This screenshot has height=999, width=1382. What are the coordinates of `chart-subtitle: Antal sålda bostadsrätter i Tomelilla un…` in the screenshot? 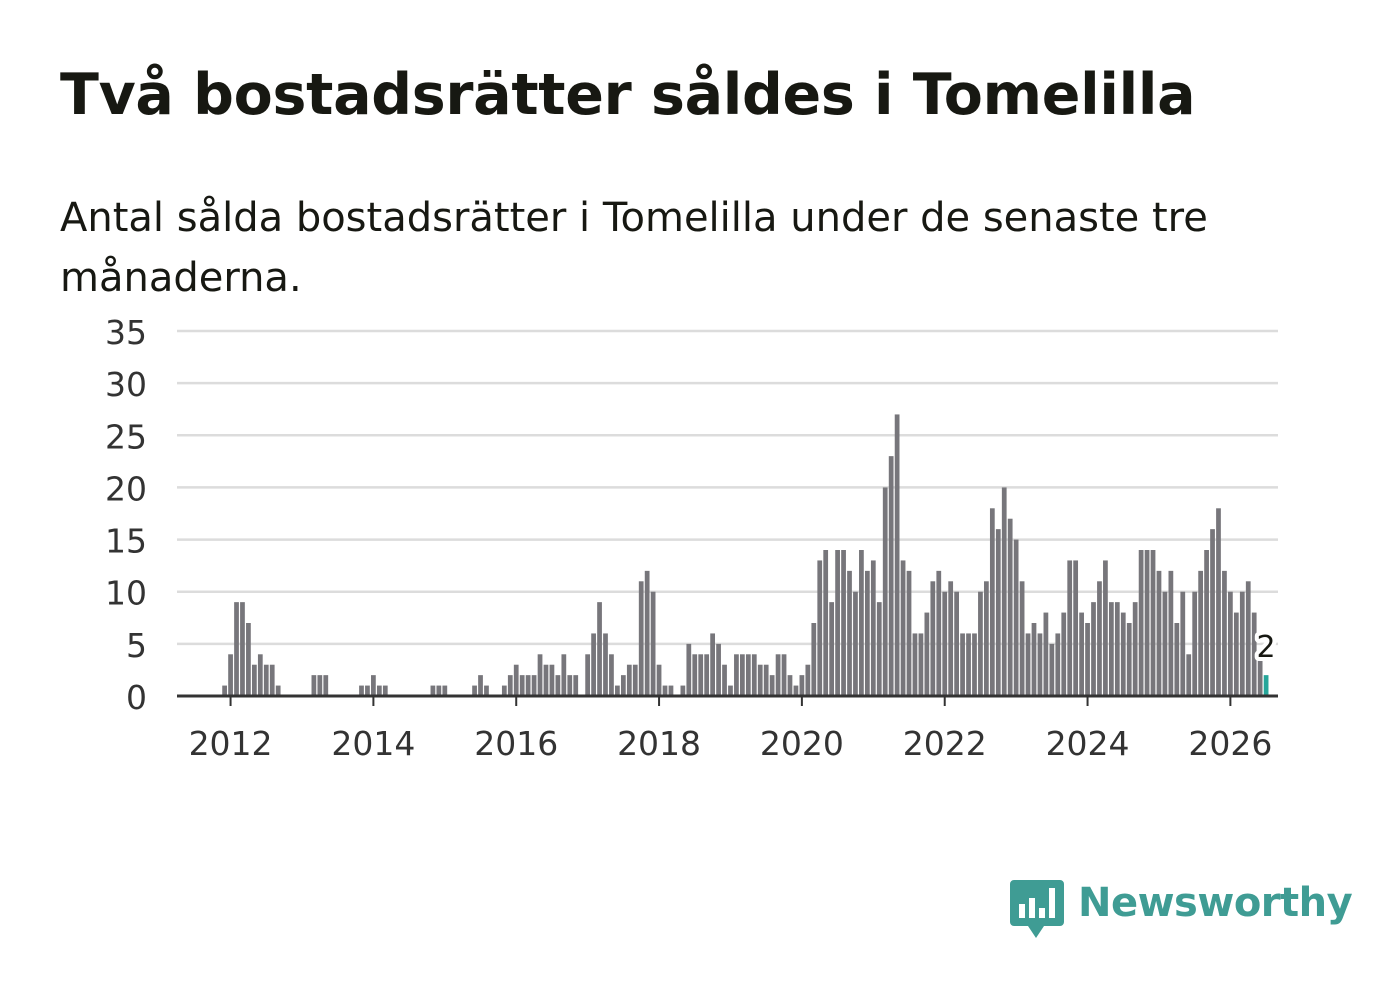 It's located at (634, 248).